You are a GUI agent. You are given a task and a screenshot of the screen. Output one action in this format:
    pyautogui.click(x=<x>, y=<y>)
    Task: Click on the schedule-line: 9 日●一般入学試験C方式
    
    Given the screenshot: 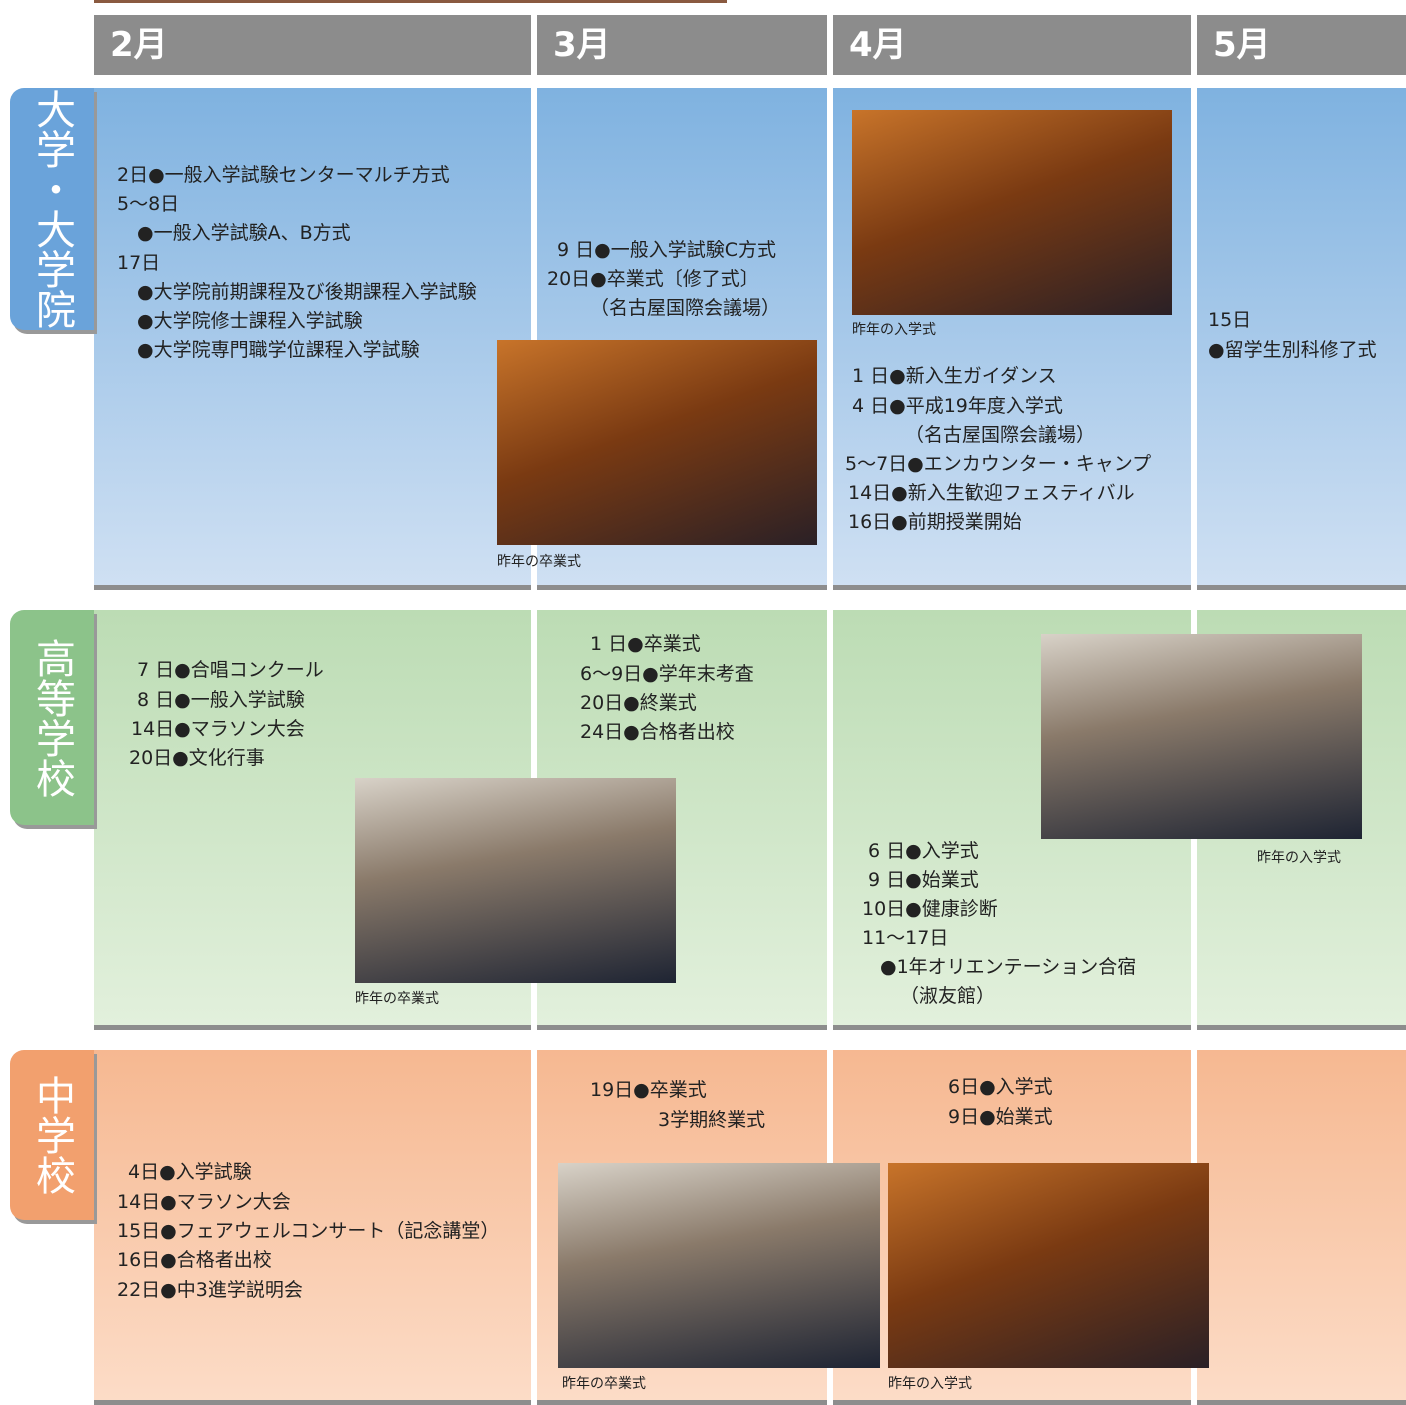 What is the action you would take?
    pyautogui.click(x=666, y=250)
    